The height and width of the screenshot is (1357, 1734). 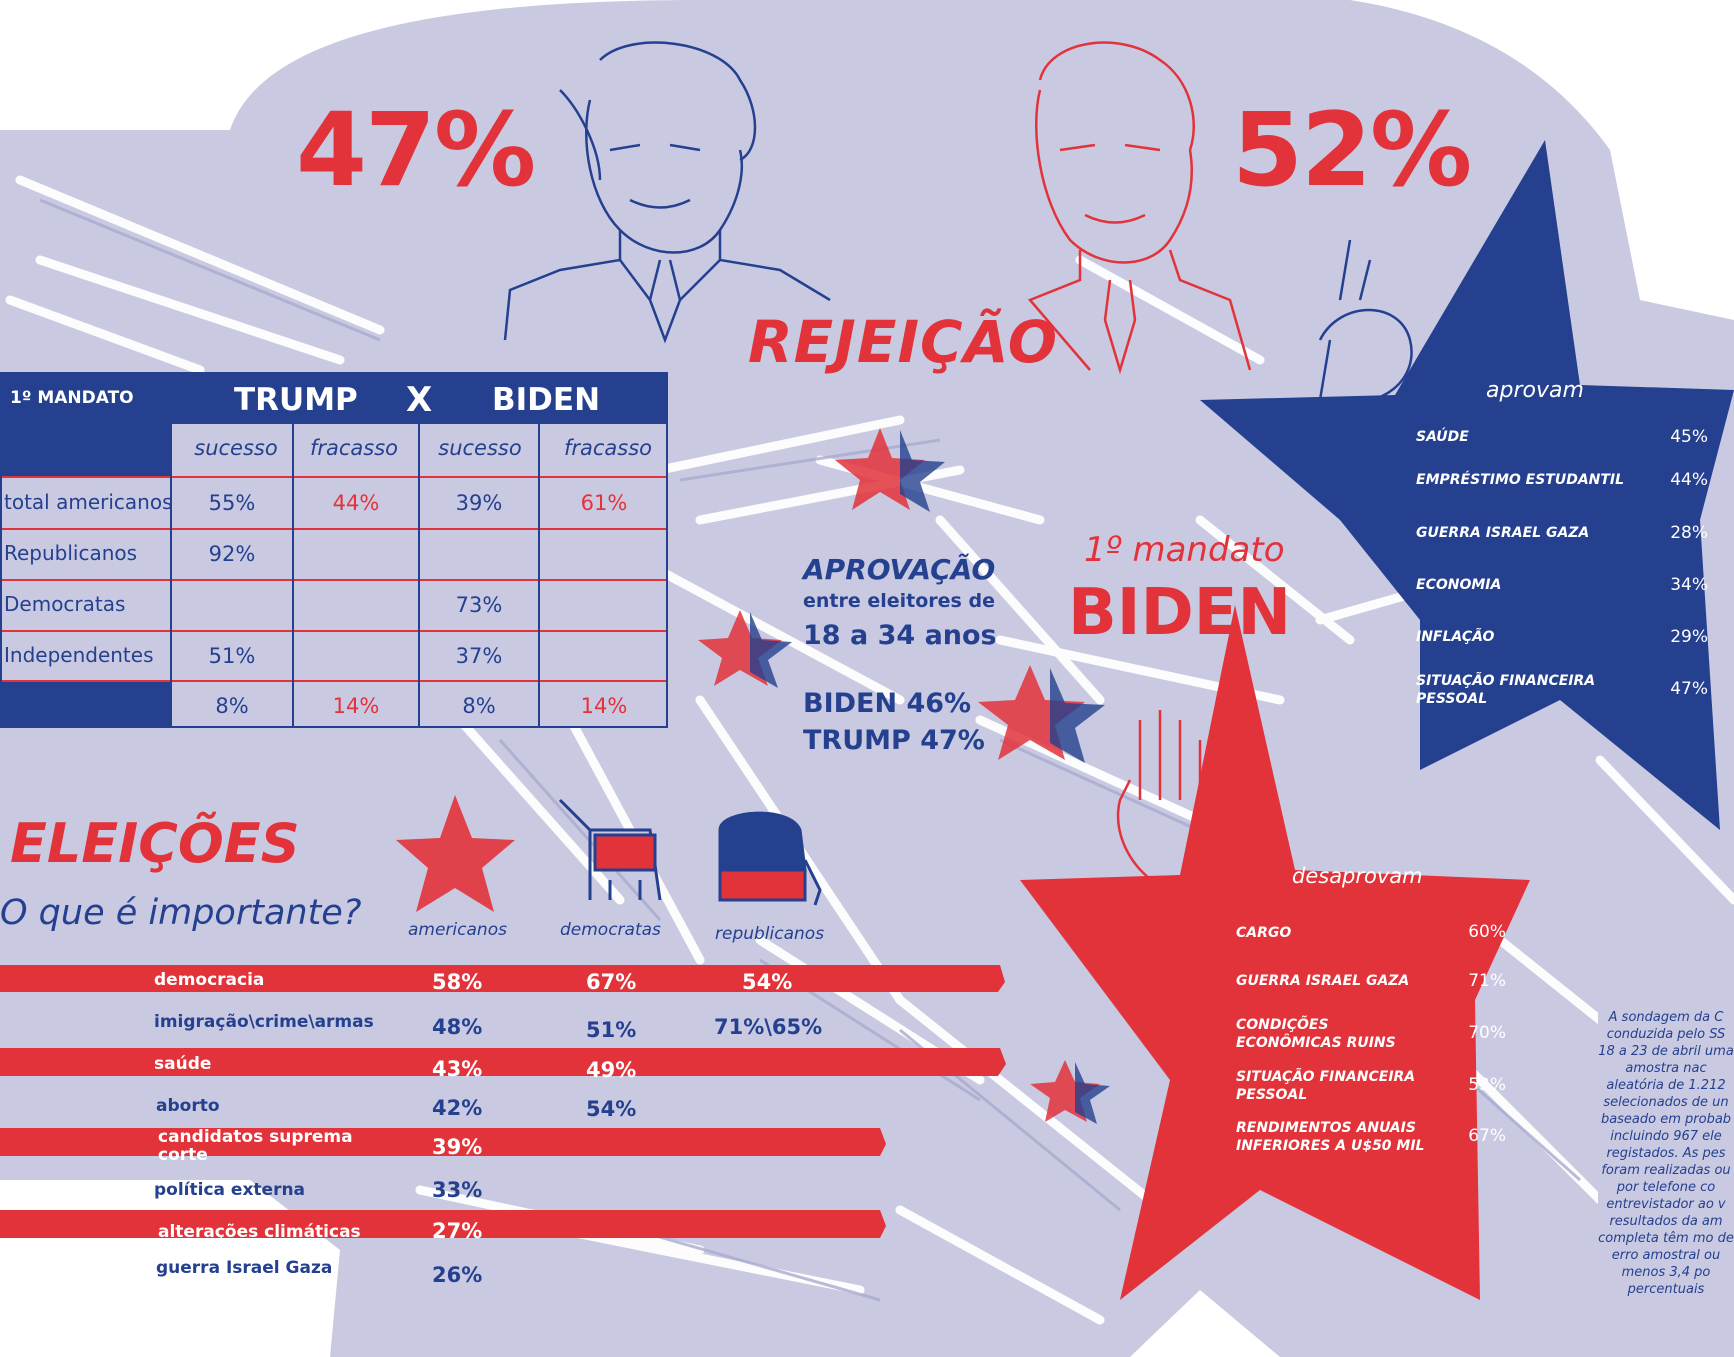 What do you see at coordinates (264, 1022) in the screenshot?
I see `issue-label: imigração\crime\armas` at bounding box center [264, 1022].